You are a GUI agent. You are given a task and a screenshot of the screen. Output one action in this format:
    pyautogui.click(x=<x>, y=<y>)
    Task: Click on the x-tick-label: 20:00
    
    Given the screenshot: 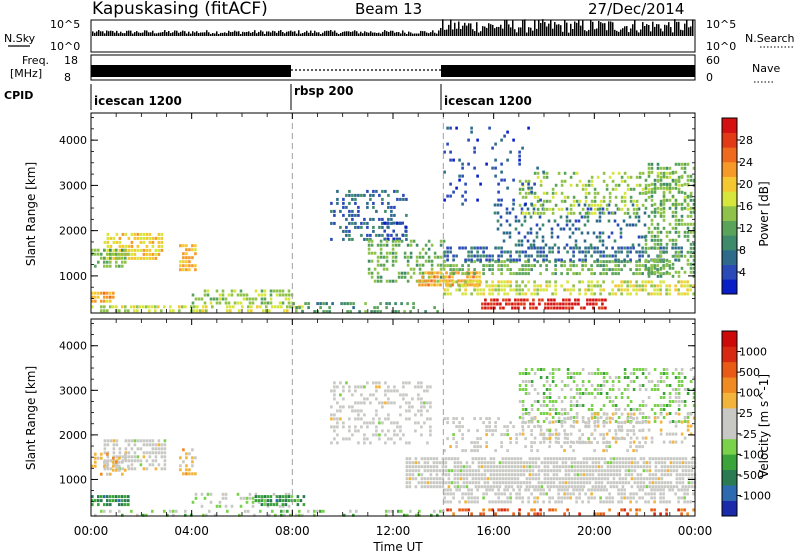 What is the action you would take?
    pyautogui.click(x=594, y=531)
    